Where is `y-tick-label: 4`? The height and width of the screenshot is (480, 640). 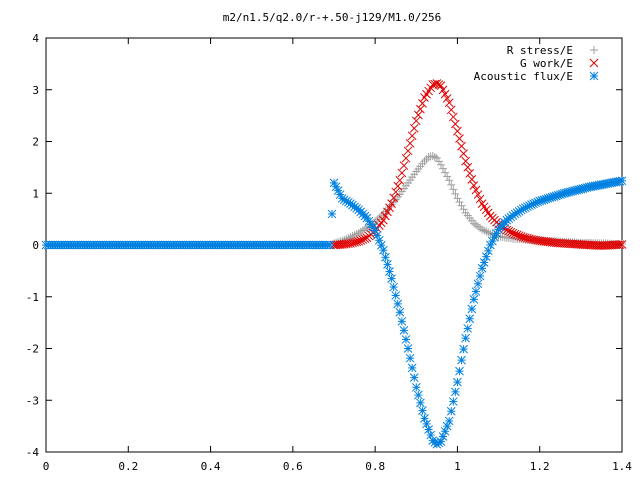
y-tick-label: 4 is located at coordinates (35, 38).